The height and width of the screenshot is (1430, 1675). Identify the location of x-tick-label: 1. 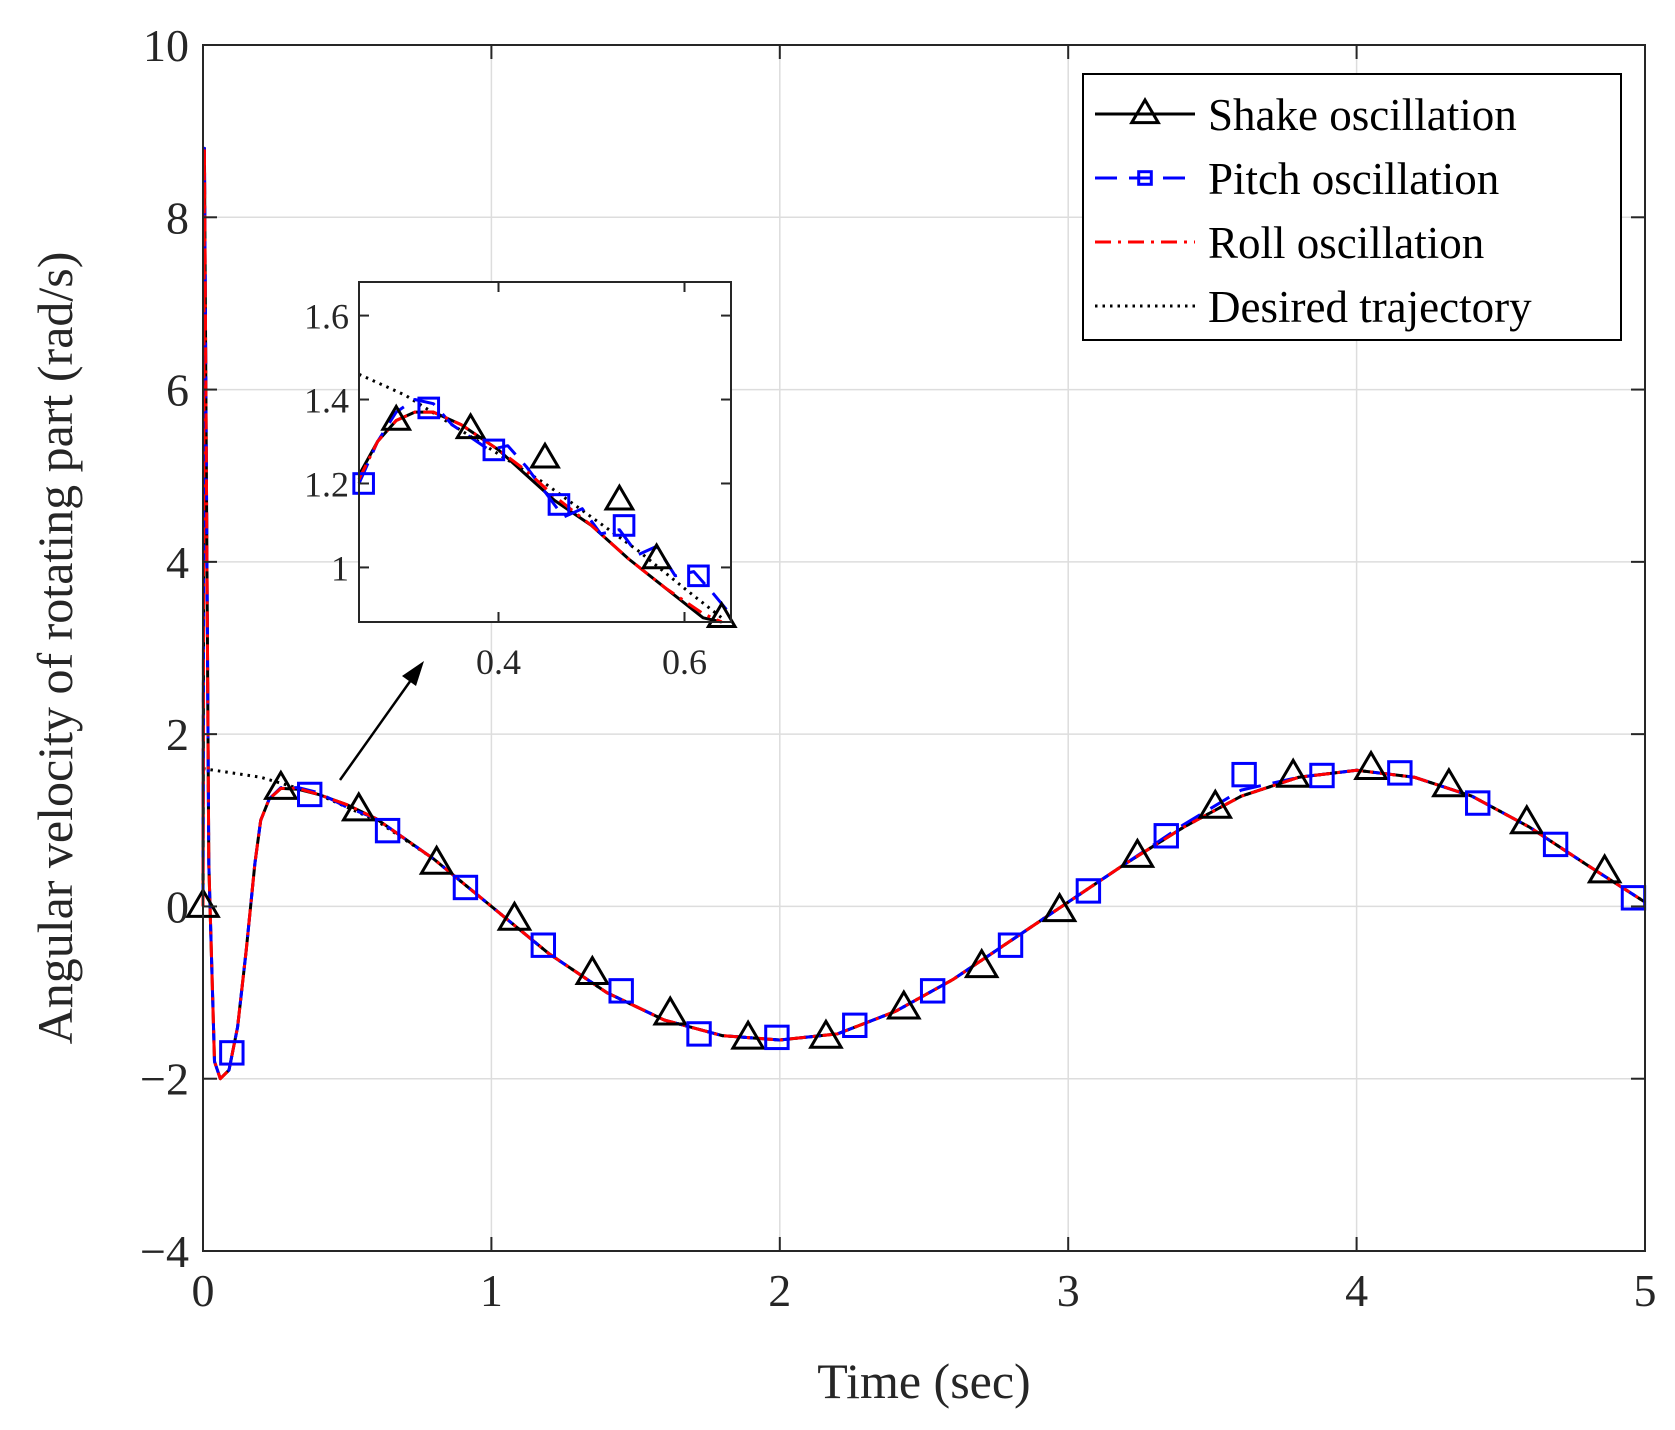
(491, 1290).